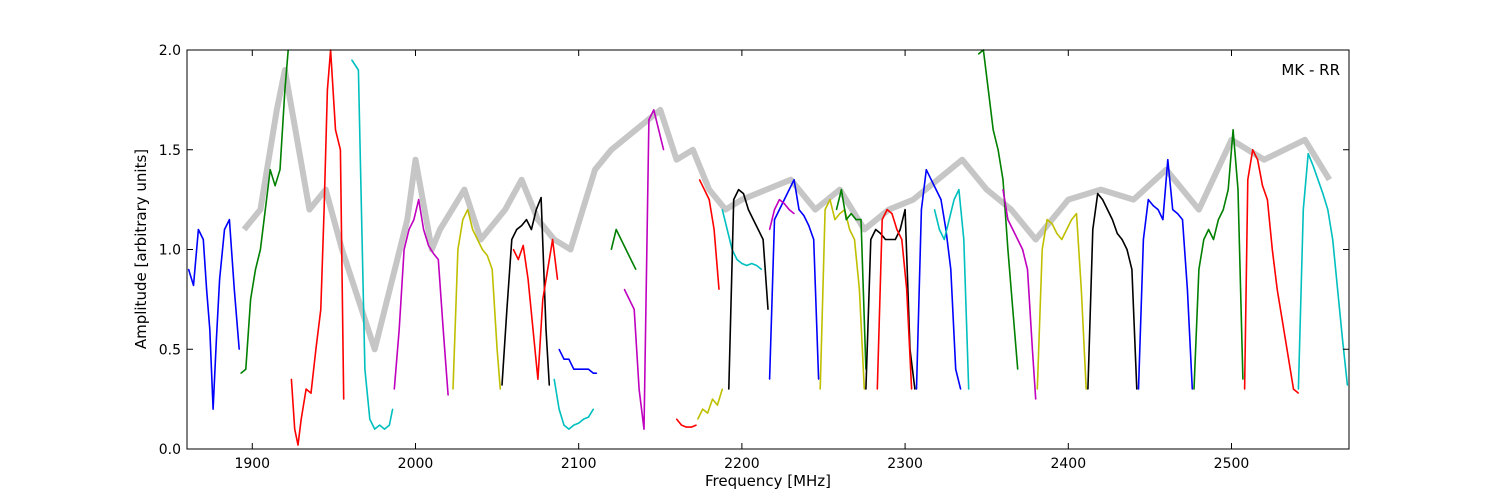 Image resolution: width=1500 pixels, height=500 pixels. I want to click on x-tick-label: 2300, so click(905, 464).